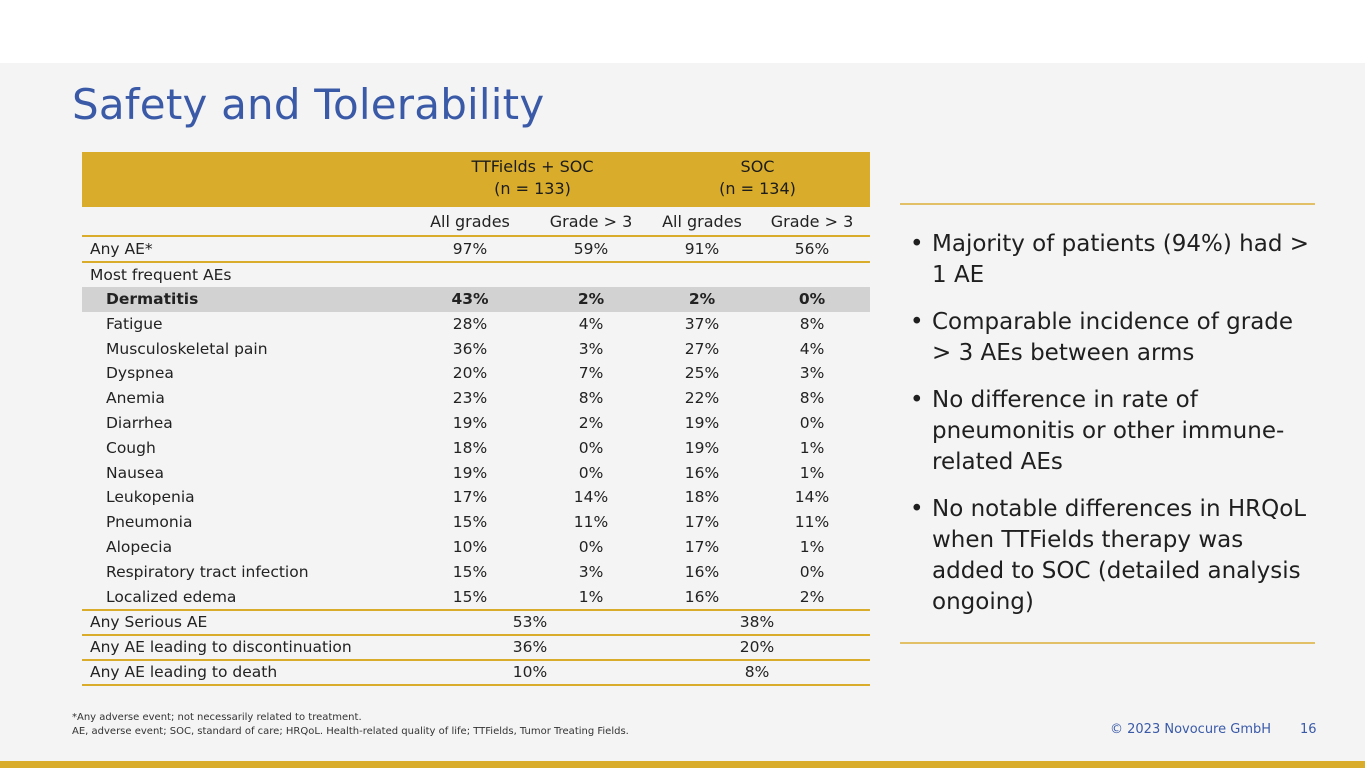  Describe the element at coordinates (187, 348) in the screenshot. I see `row-label: Musculoskeletal pain` at that location.